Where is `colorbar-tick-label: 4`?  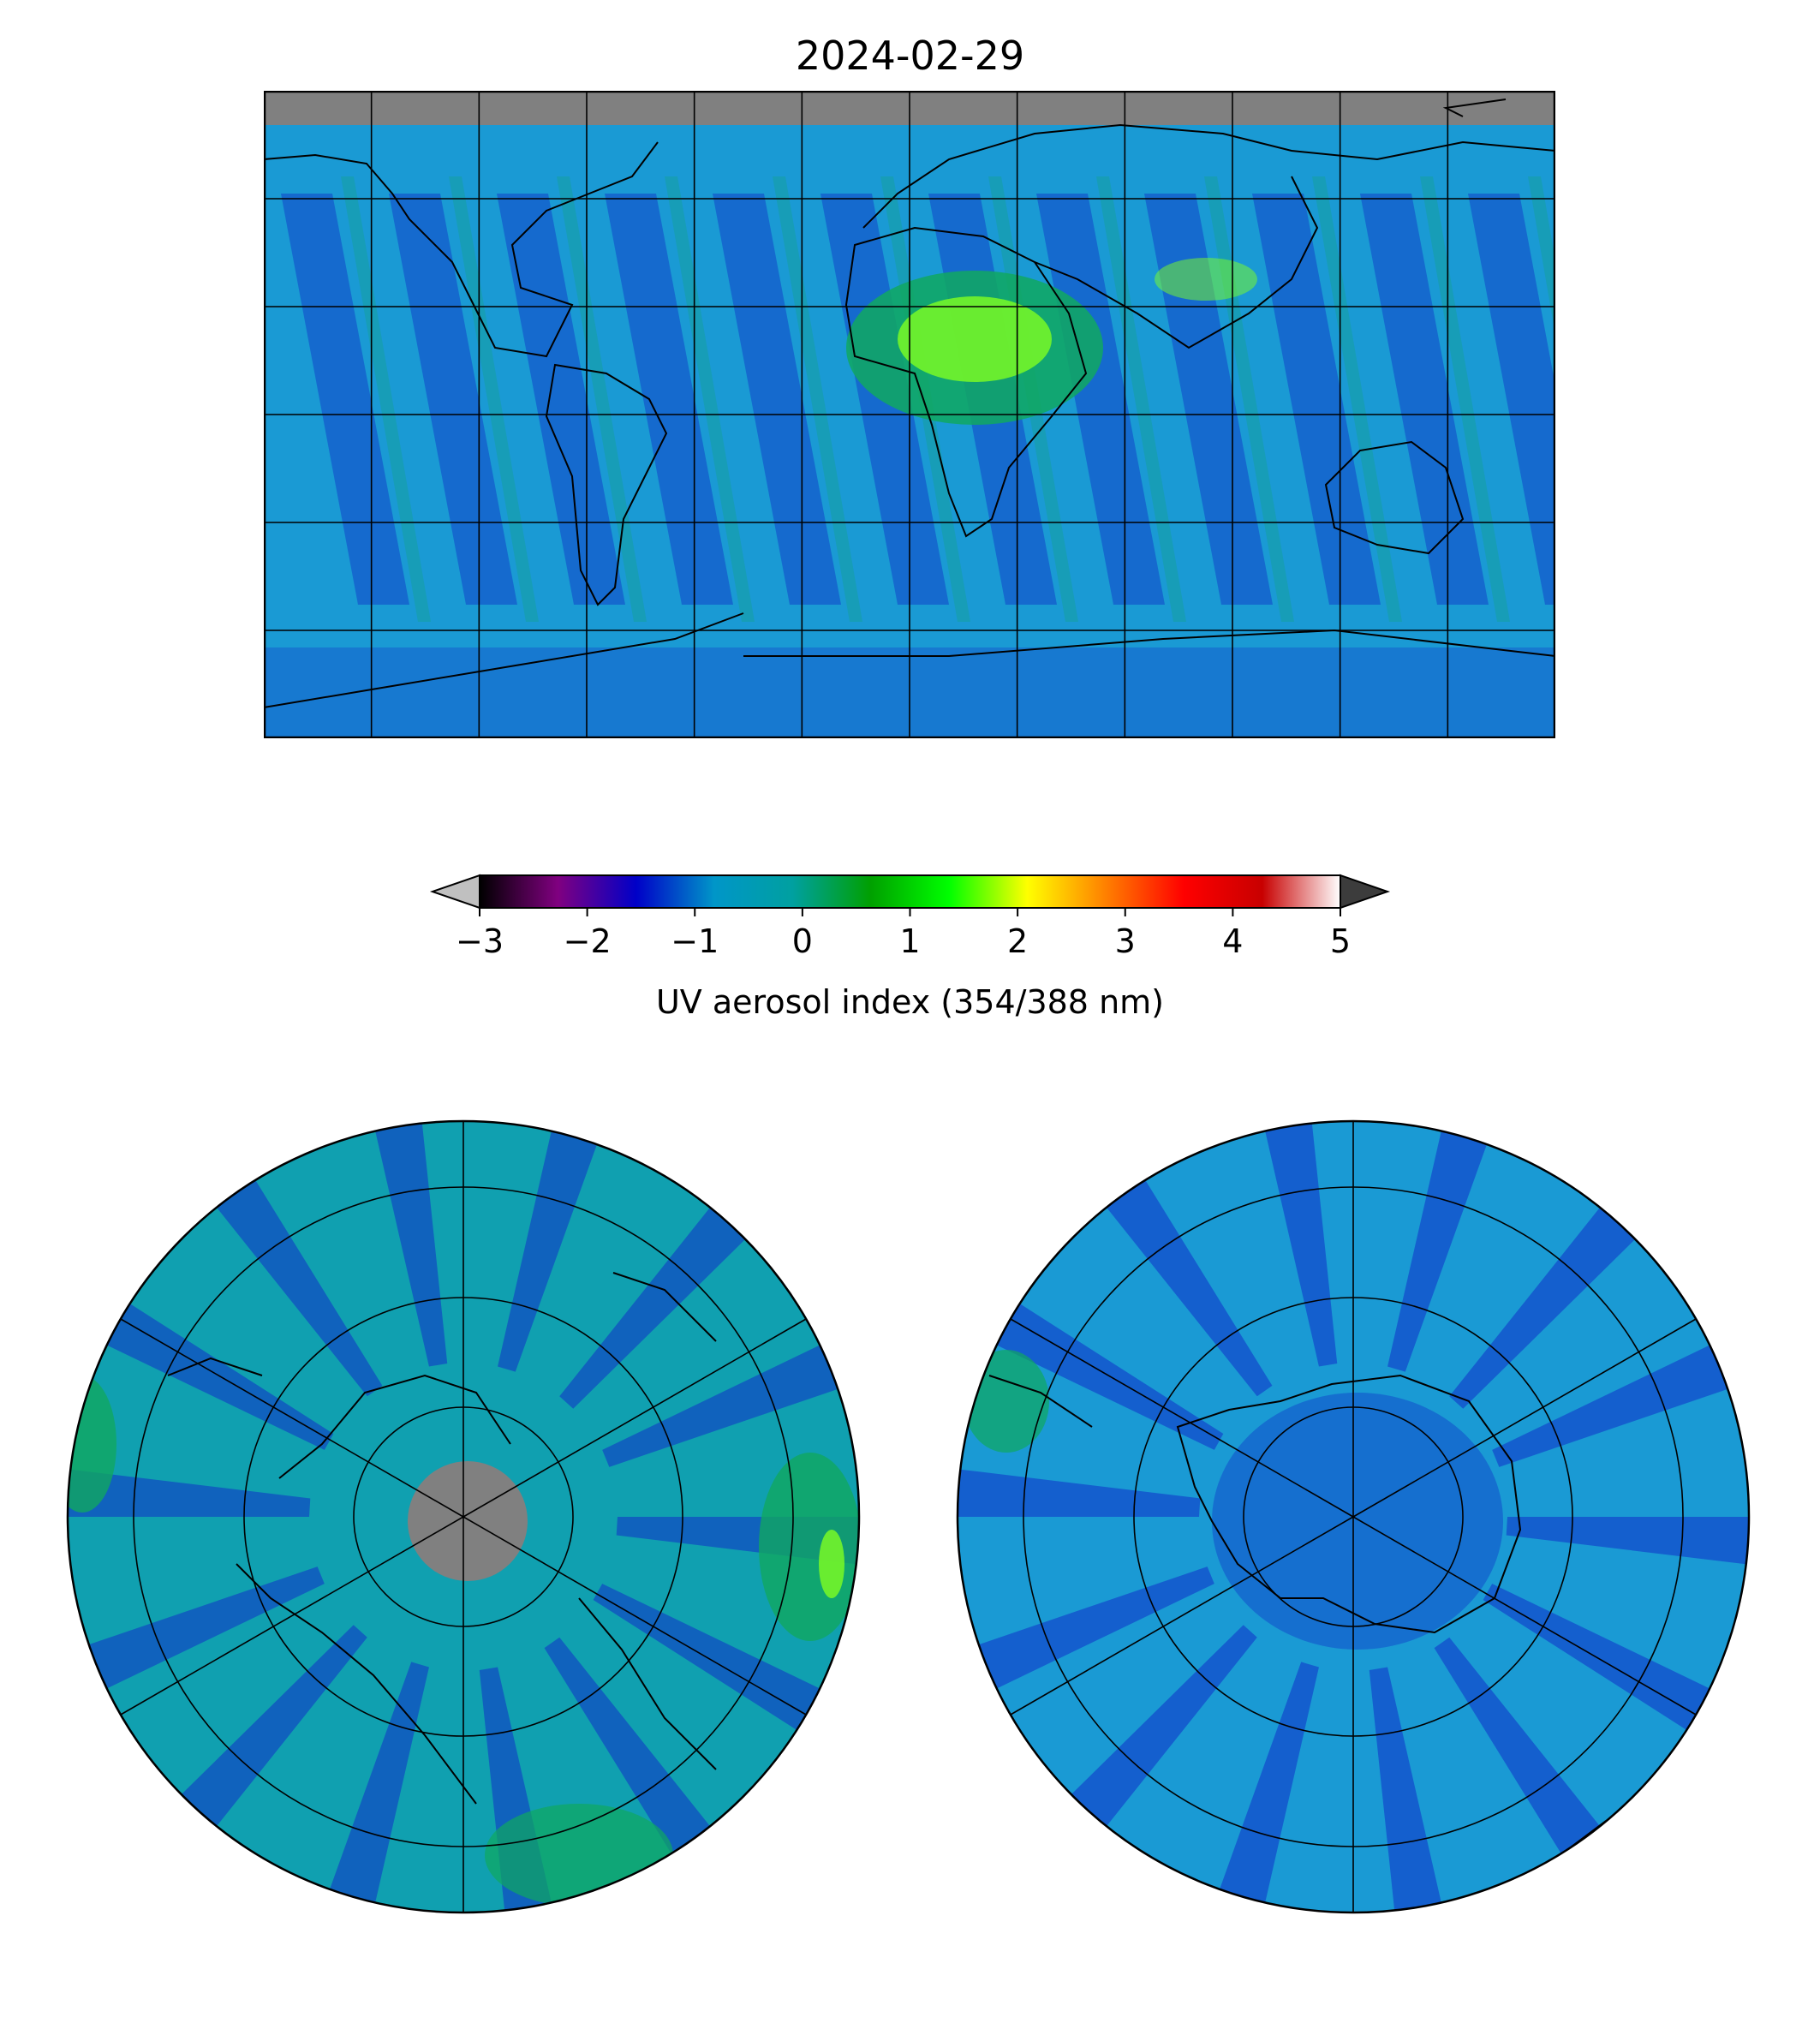
colorbar-tick-label: 4 is located at coordinates (1232, 941).